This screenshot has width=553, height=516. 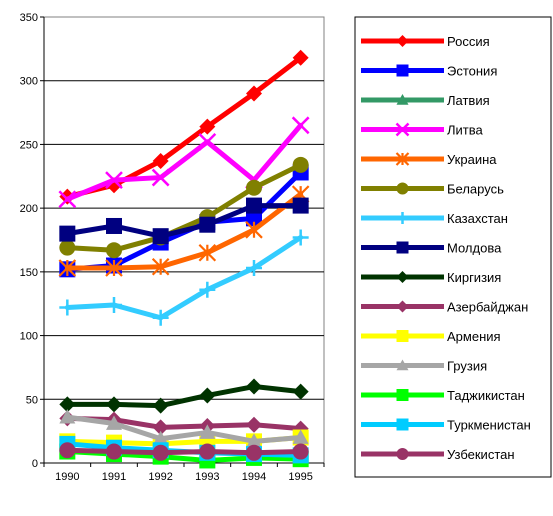 I want to click on legend-label: Россия, so click(x=468, y=41).